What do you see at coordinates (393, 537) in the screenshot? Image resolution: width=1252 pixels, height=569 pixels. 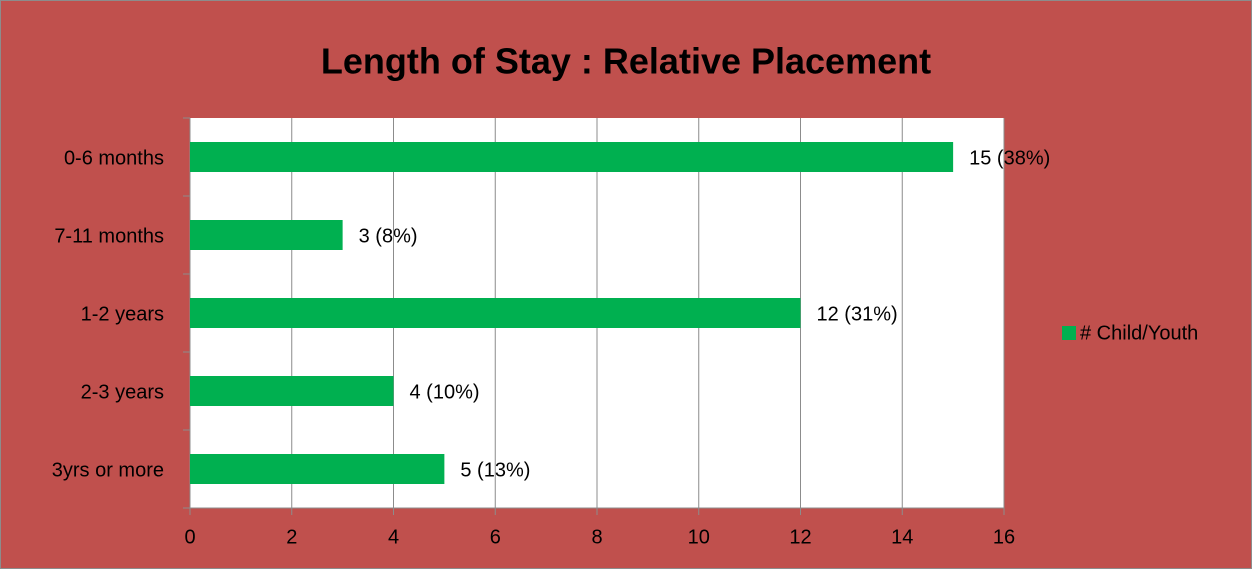 I see `x-tick-label: 4` at bounding box center [393, 537].